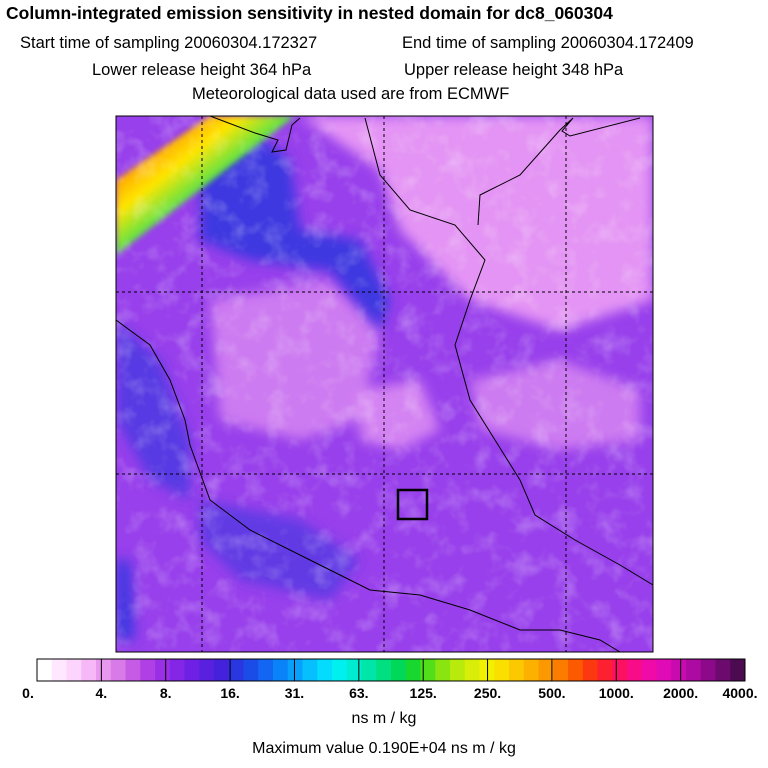 This screenshot has height=768, width=768. Describe the element at coordinates (359, 693) in the screenshot. I see `colorbar-tick-label: 63.` at that location.